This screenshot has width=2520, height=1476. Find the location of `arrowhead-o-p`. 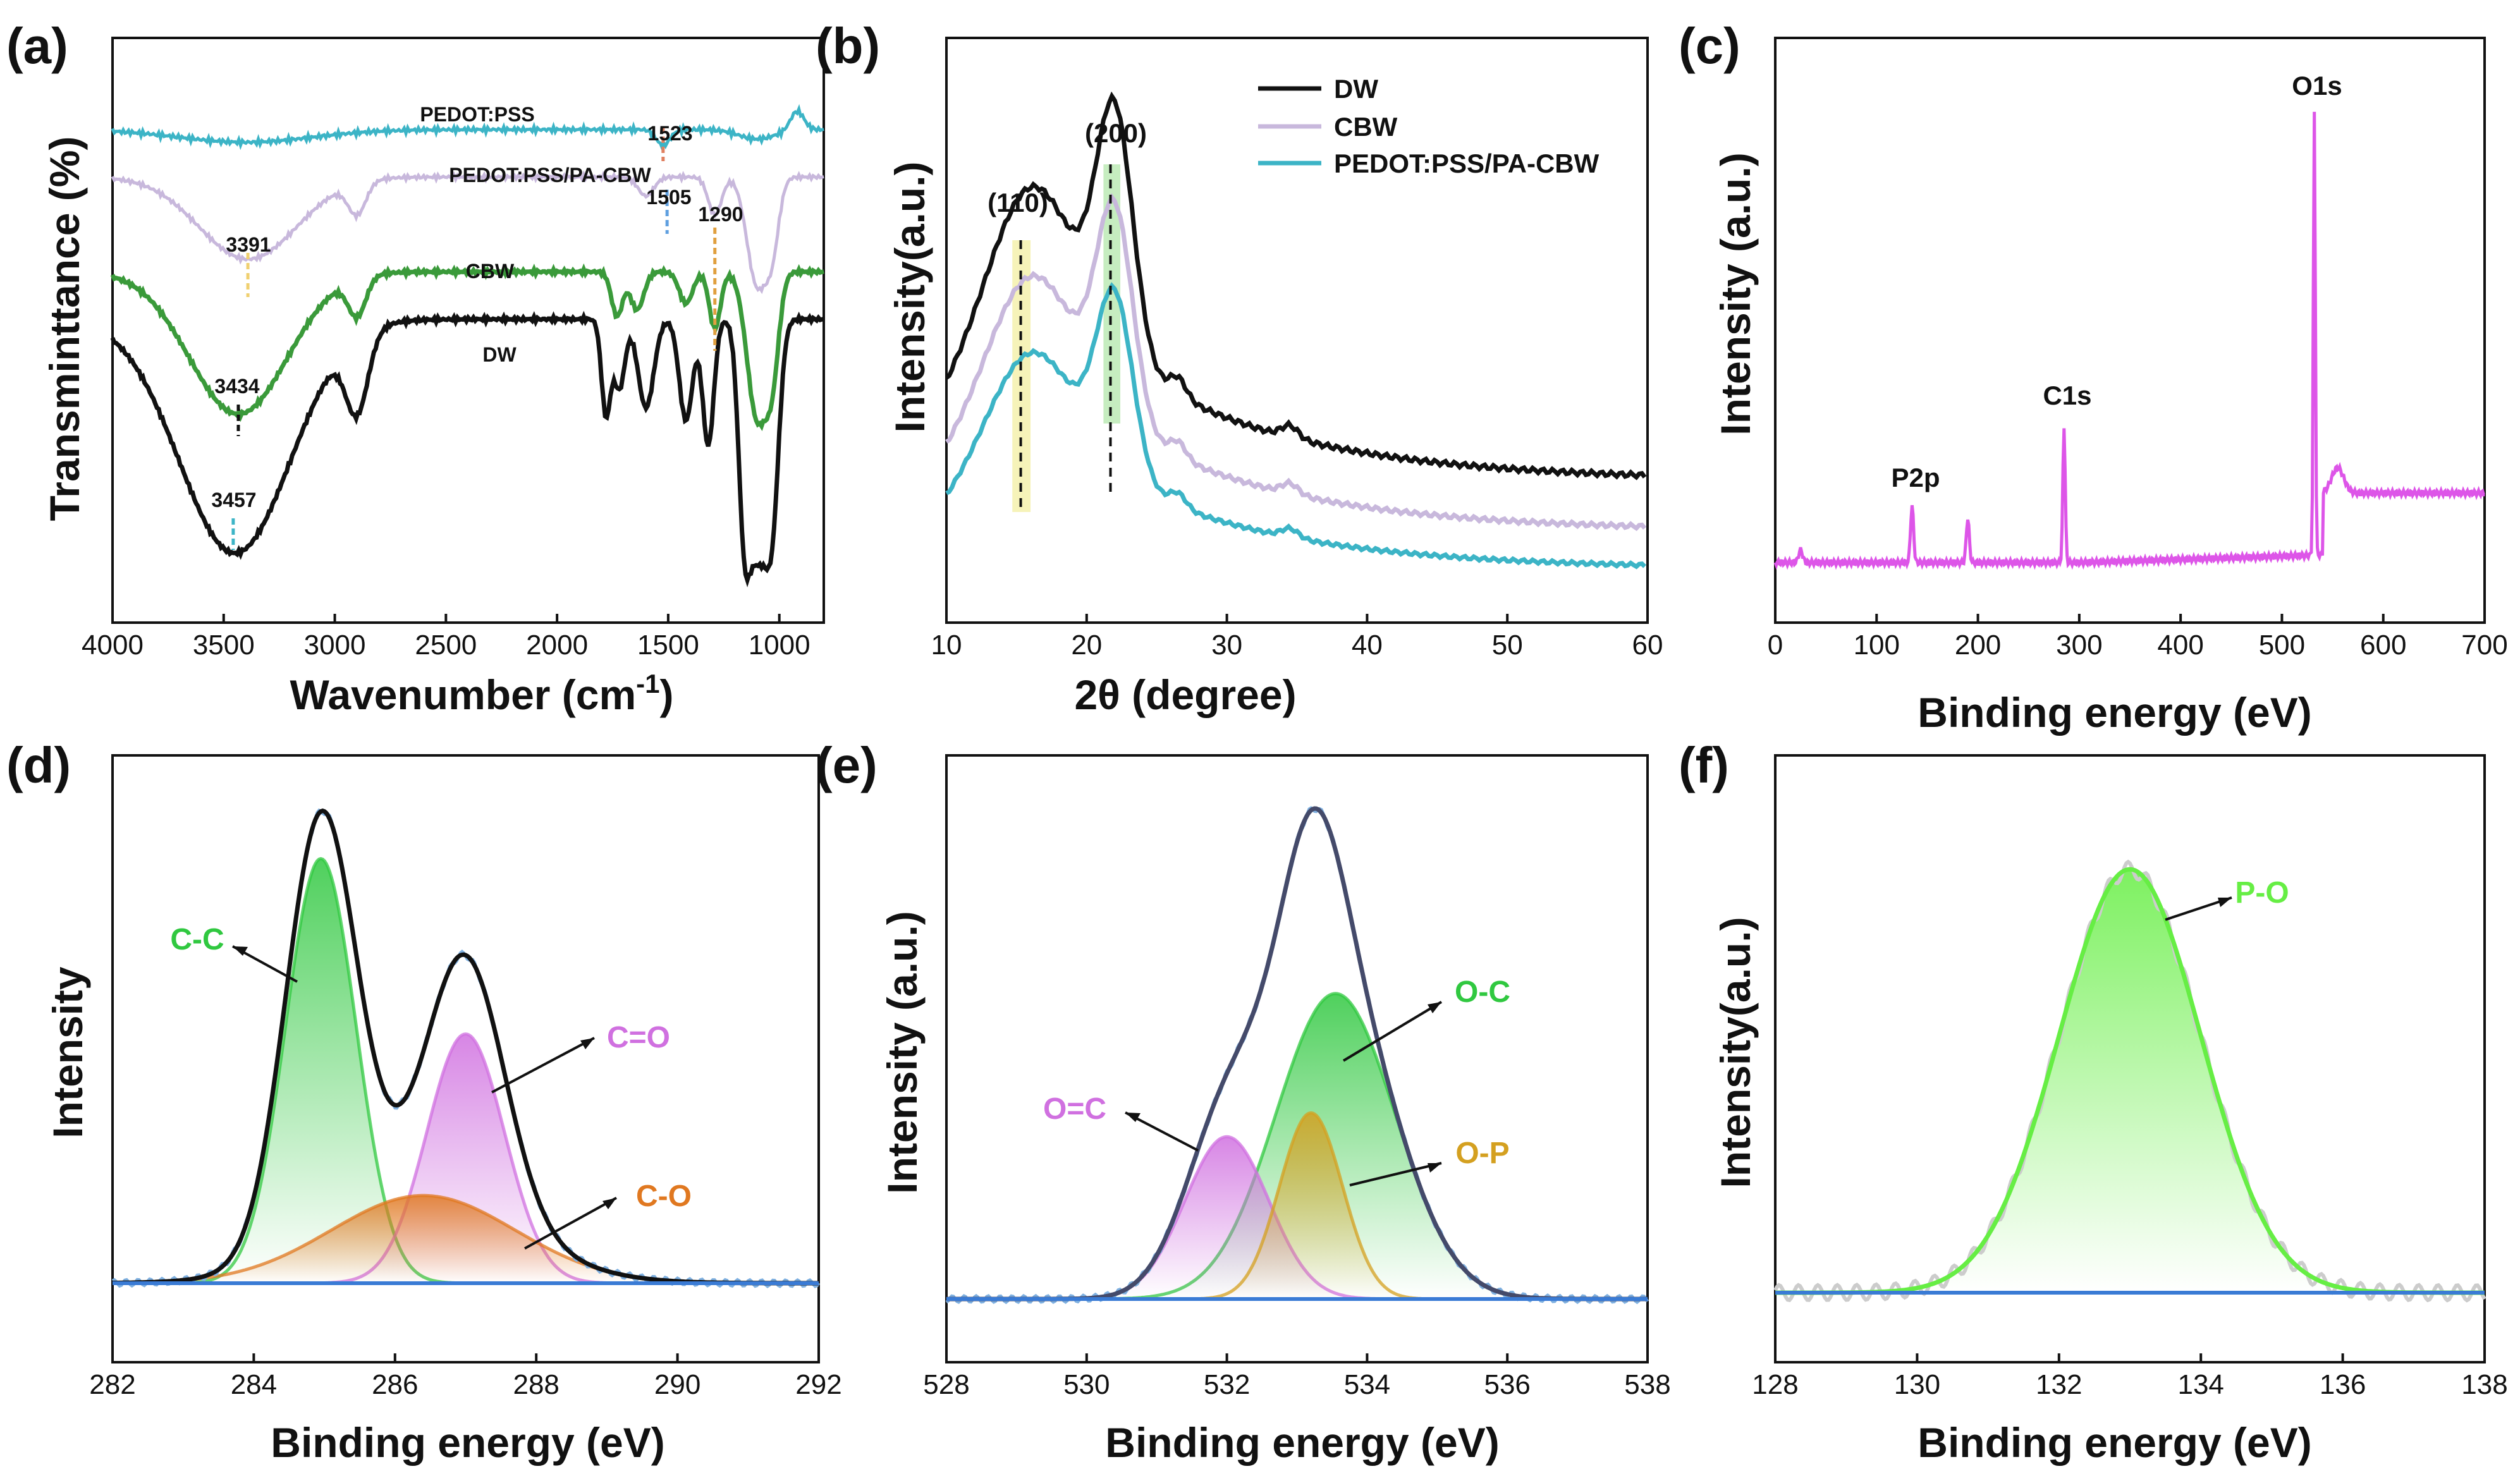

arrowhead-o-p is located at coordinates (1434, 1168).